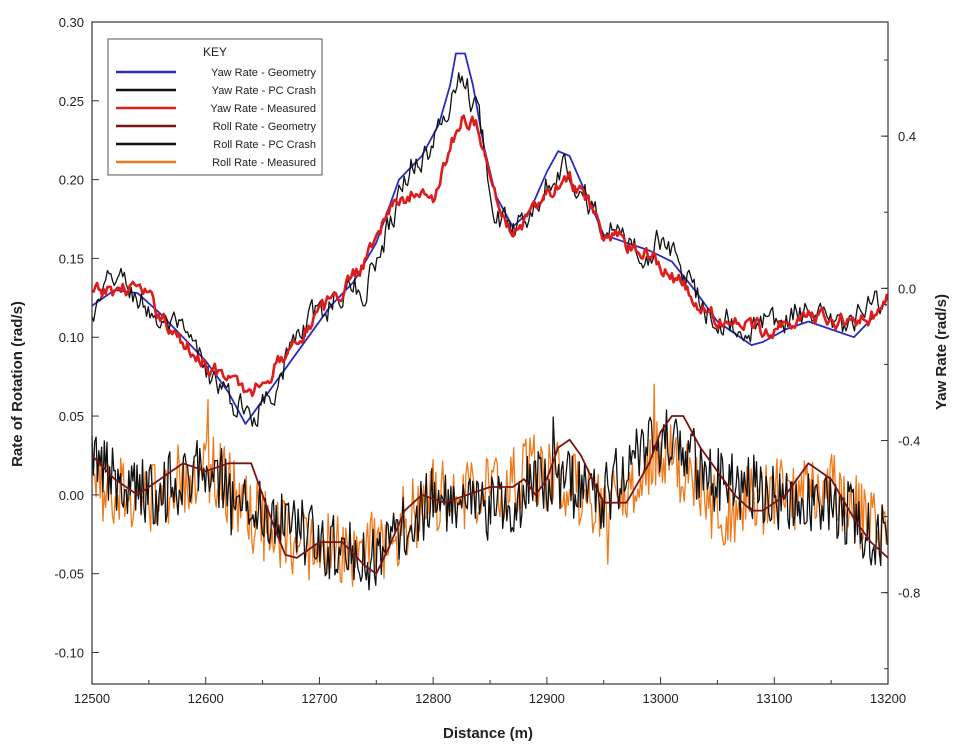 The image size is (956, 747). Describe the element at coordinates (490, 691) in the screenshot. I see `x-axis: 12500 12600 12700 12800 12900 13000 13100 13200` at that location.